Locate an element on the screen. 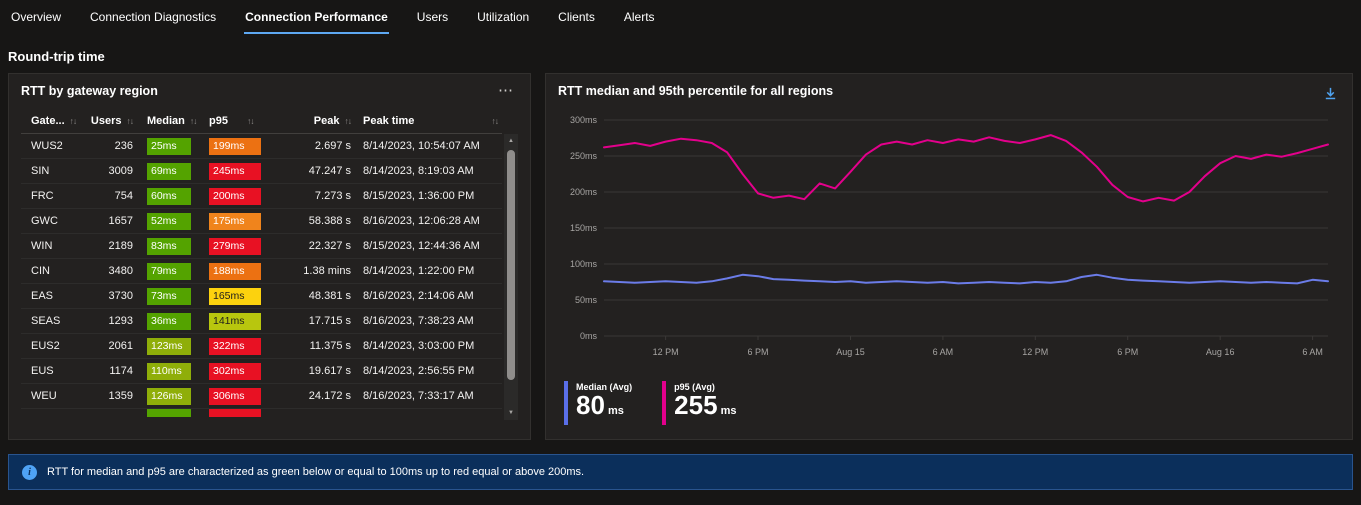 The image size is (1361, 505). cell-p95: 279ms is located at coordinates (245, 246).